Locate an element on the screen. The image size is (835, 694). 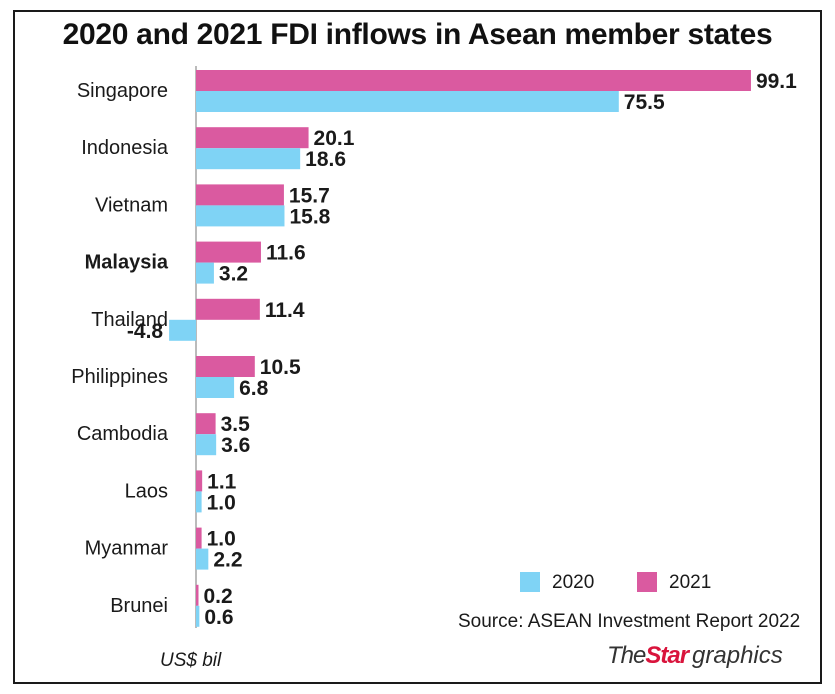
bar-2020-cambodia is located at coordinates (206, 445).